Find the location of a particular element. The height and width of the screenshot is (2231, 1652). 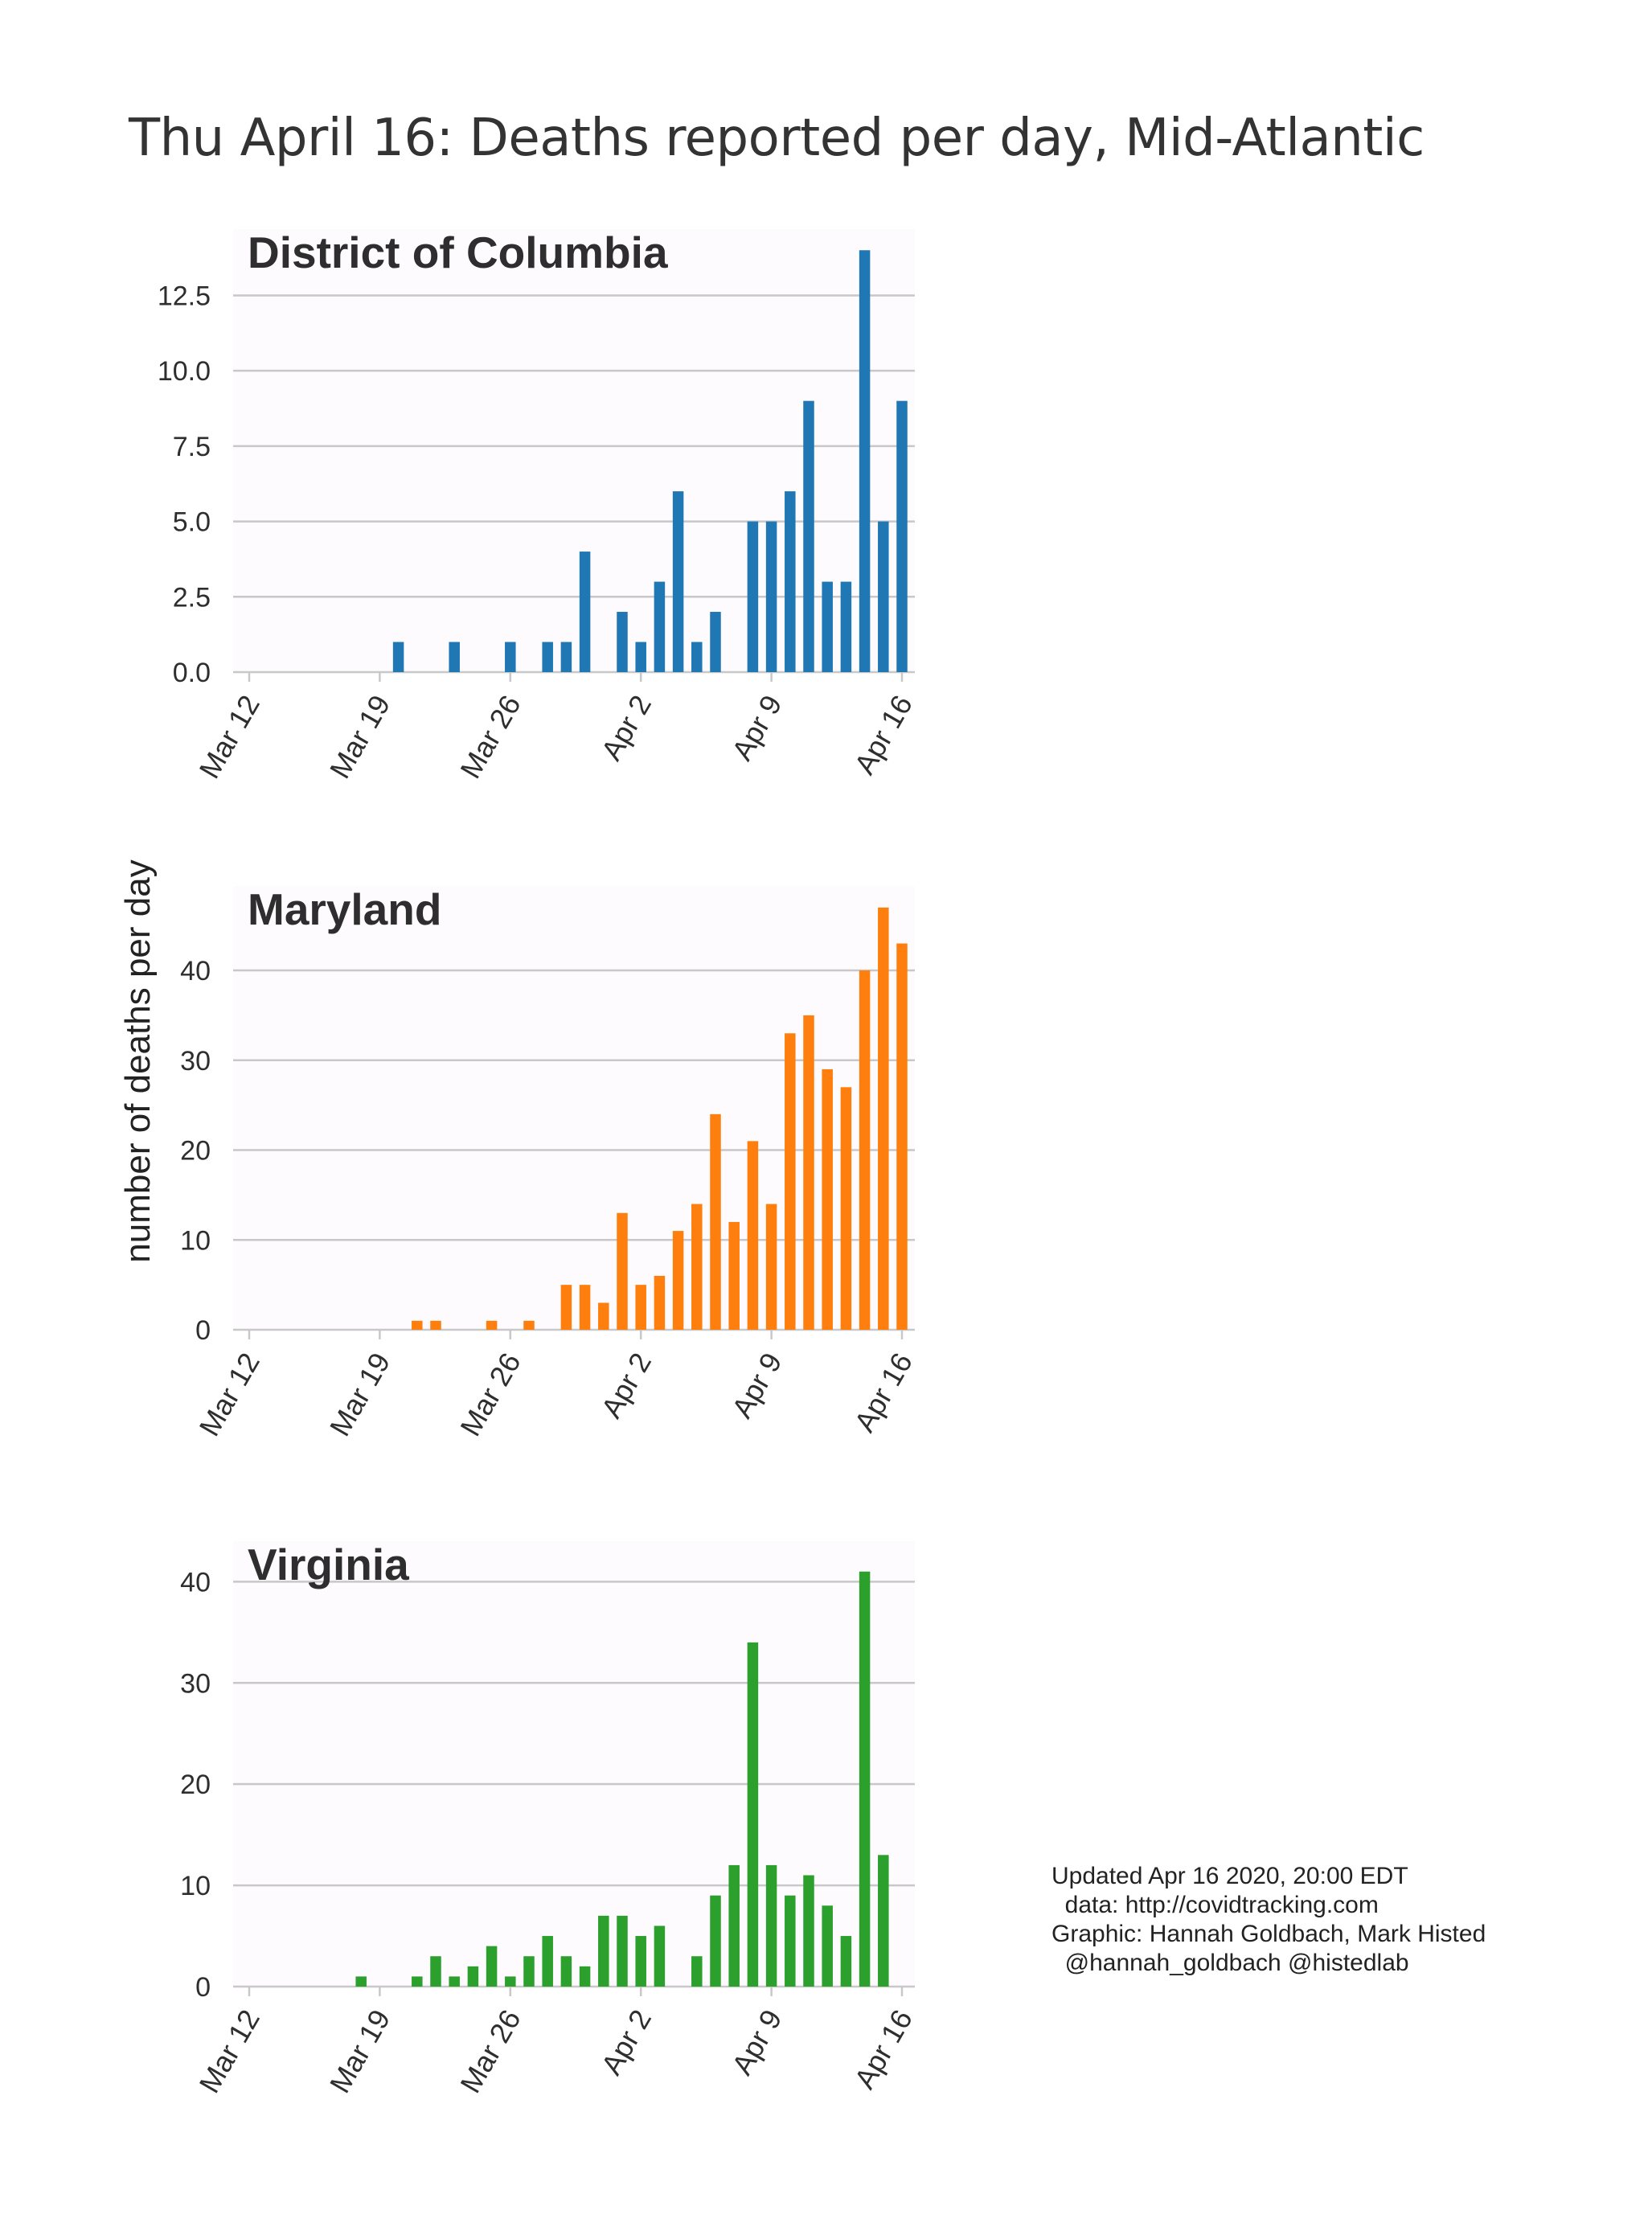

y-tick-label: 10.0 is located at coordinates (184, 371).